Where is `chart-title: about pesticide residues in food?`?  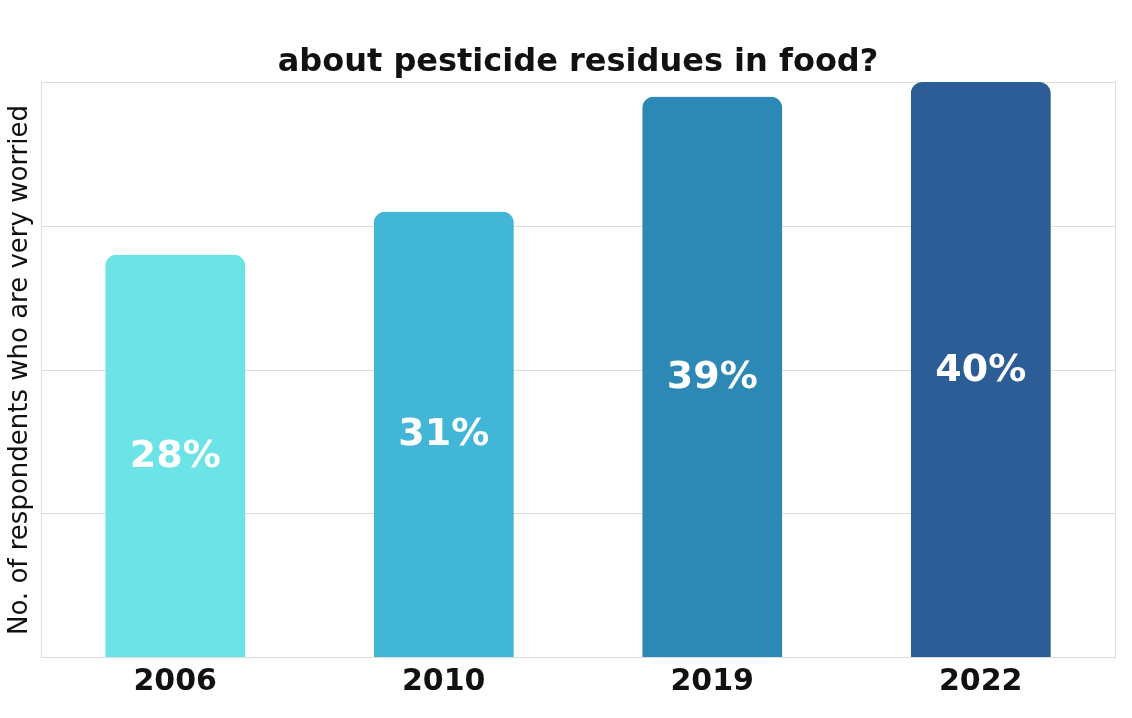 chart-title: about pesticide residues in food? is located at coordinates (578, 60).